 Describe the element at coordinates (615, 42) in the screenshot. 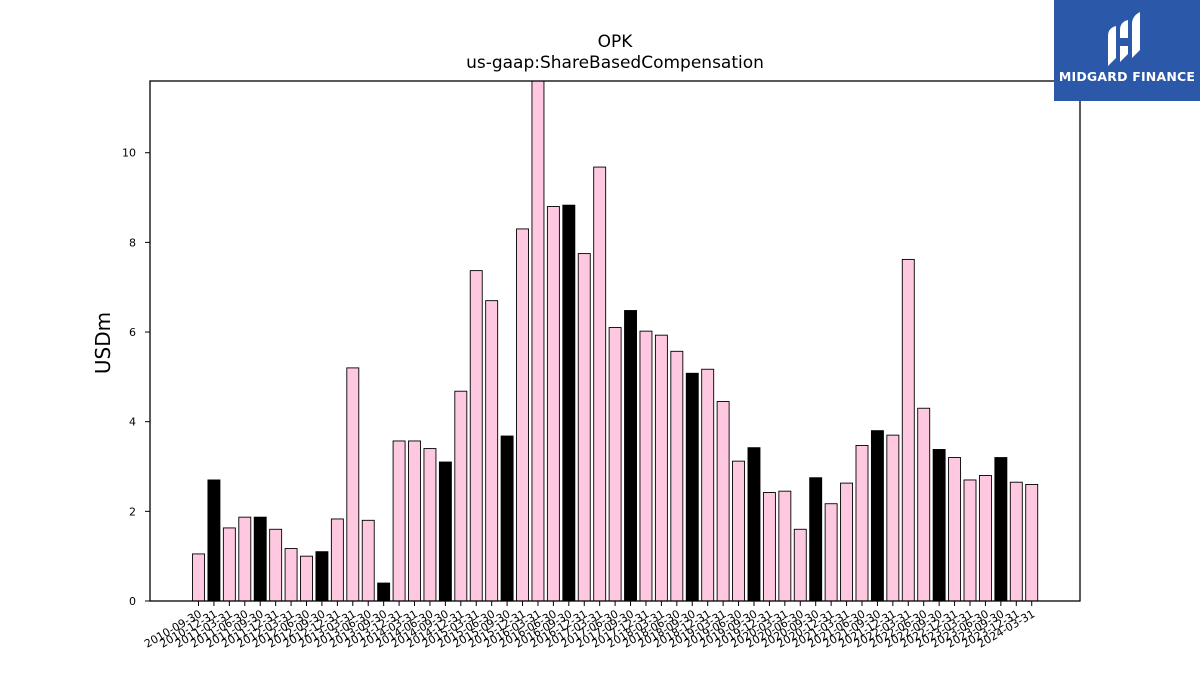

I see `chart-title: OPK` at that location.